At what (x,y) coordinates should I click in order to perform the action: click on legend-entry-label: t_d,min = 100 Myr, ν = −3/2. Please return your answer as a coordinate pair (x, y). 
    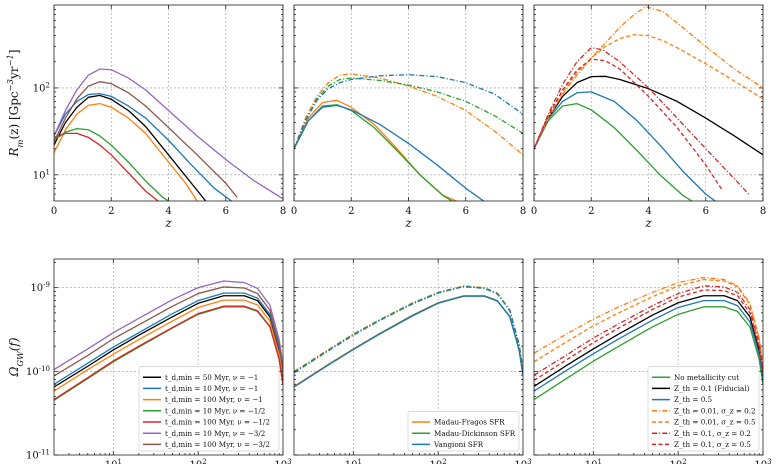
    Looking at the image, I should click on (217, 444).